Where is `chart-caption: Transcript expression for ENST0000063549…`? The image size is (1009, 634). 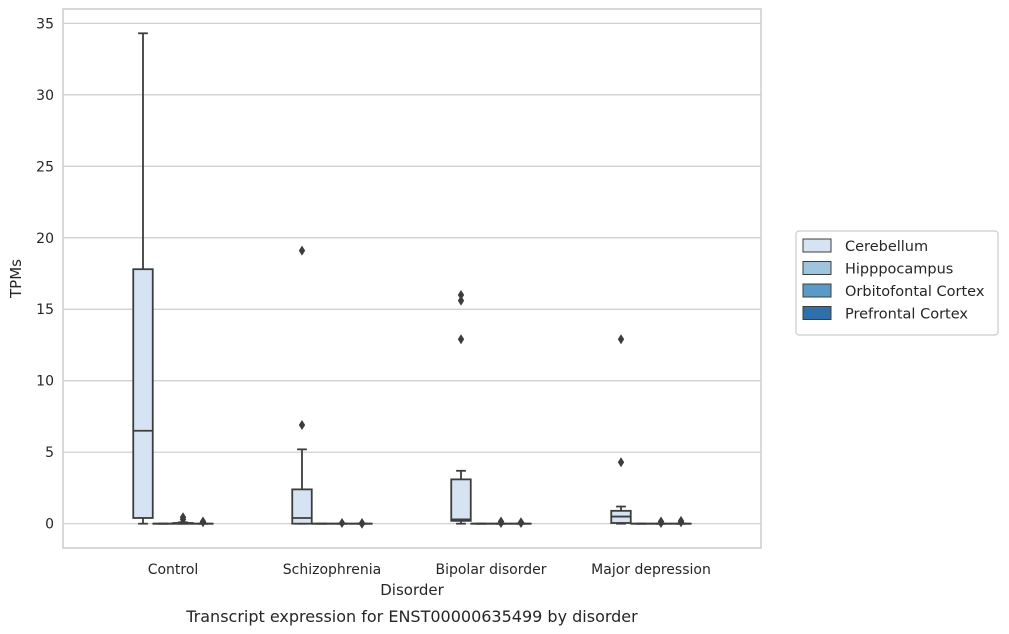
chart-caption: Transcript expression for ENST0000063549… is located at coordinates (411, 616).